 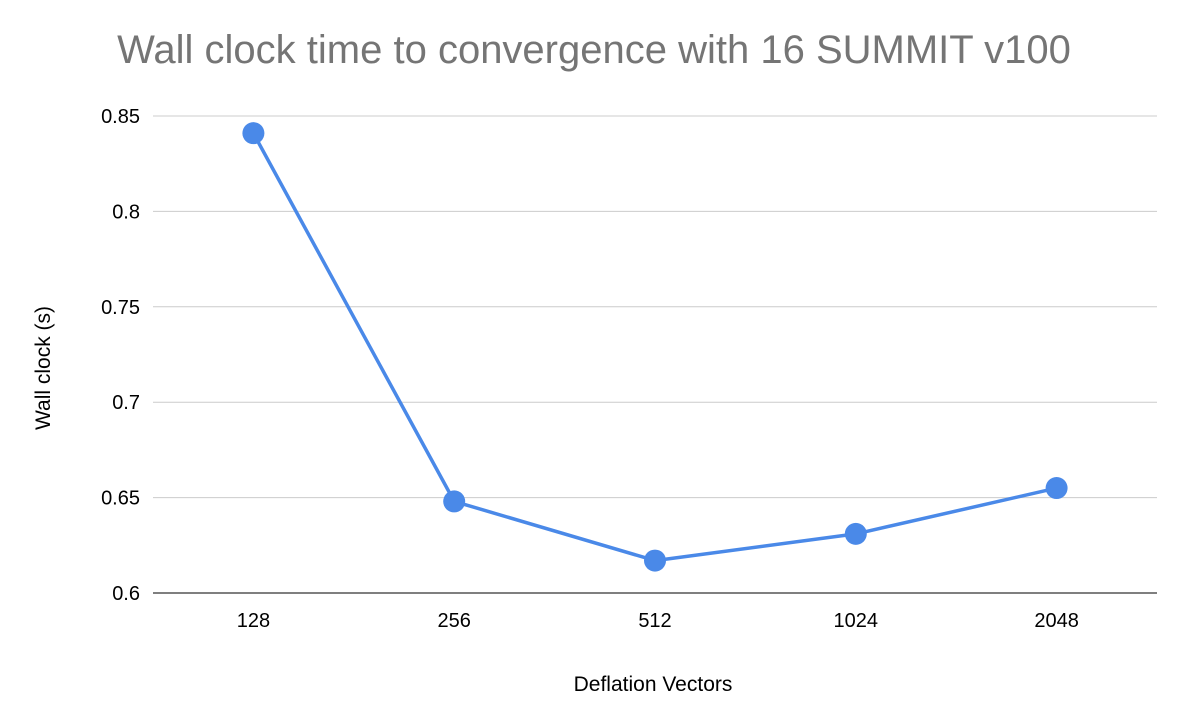 I want to click on data-point-2048, so click(x=1056, y=488).